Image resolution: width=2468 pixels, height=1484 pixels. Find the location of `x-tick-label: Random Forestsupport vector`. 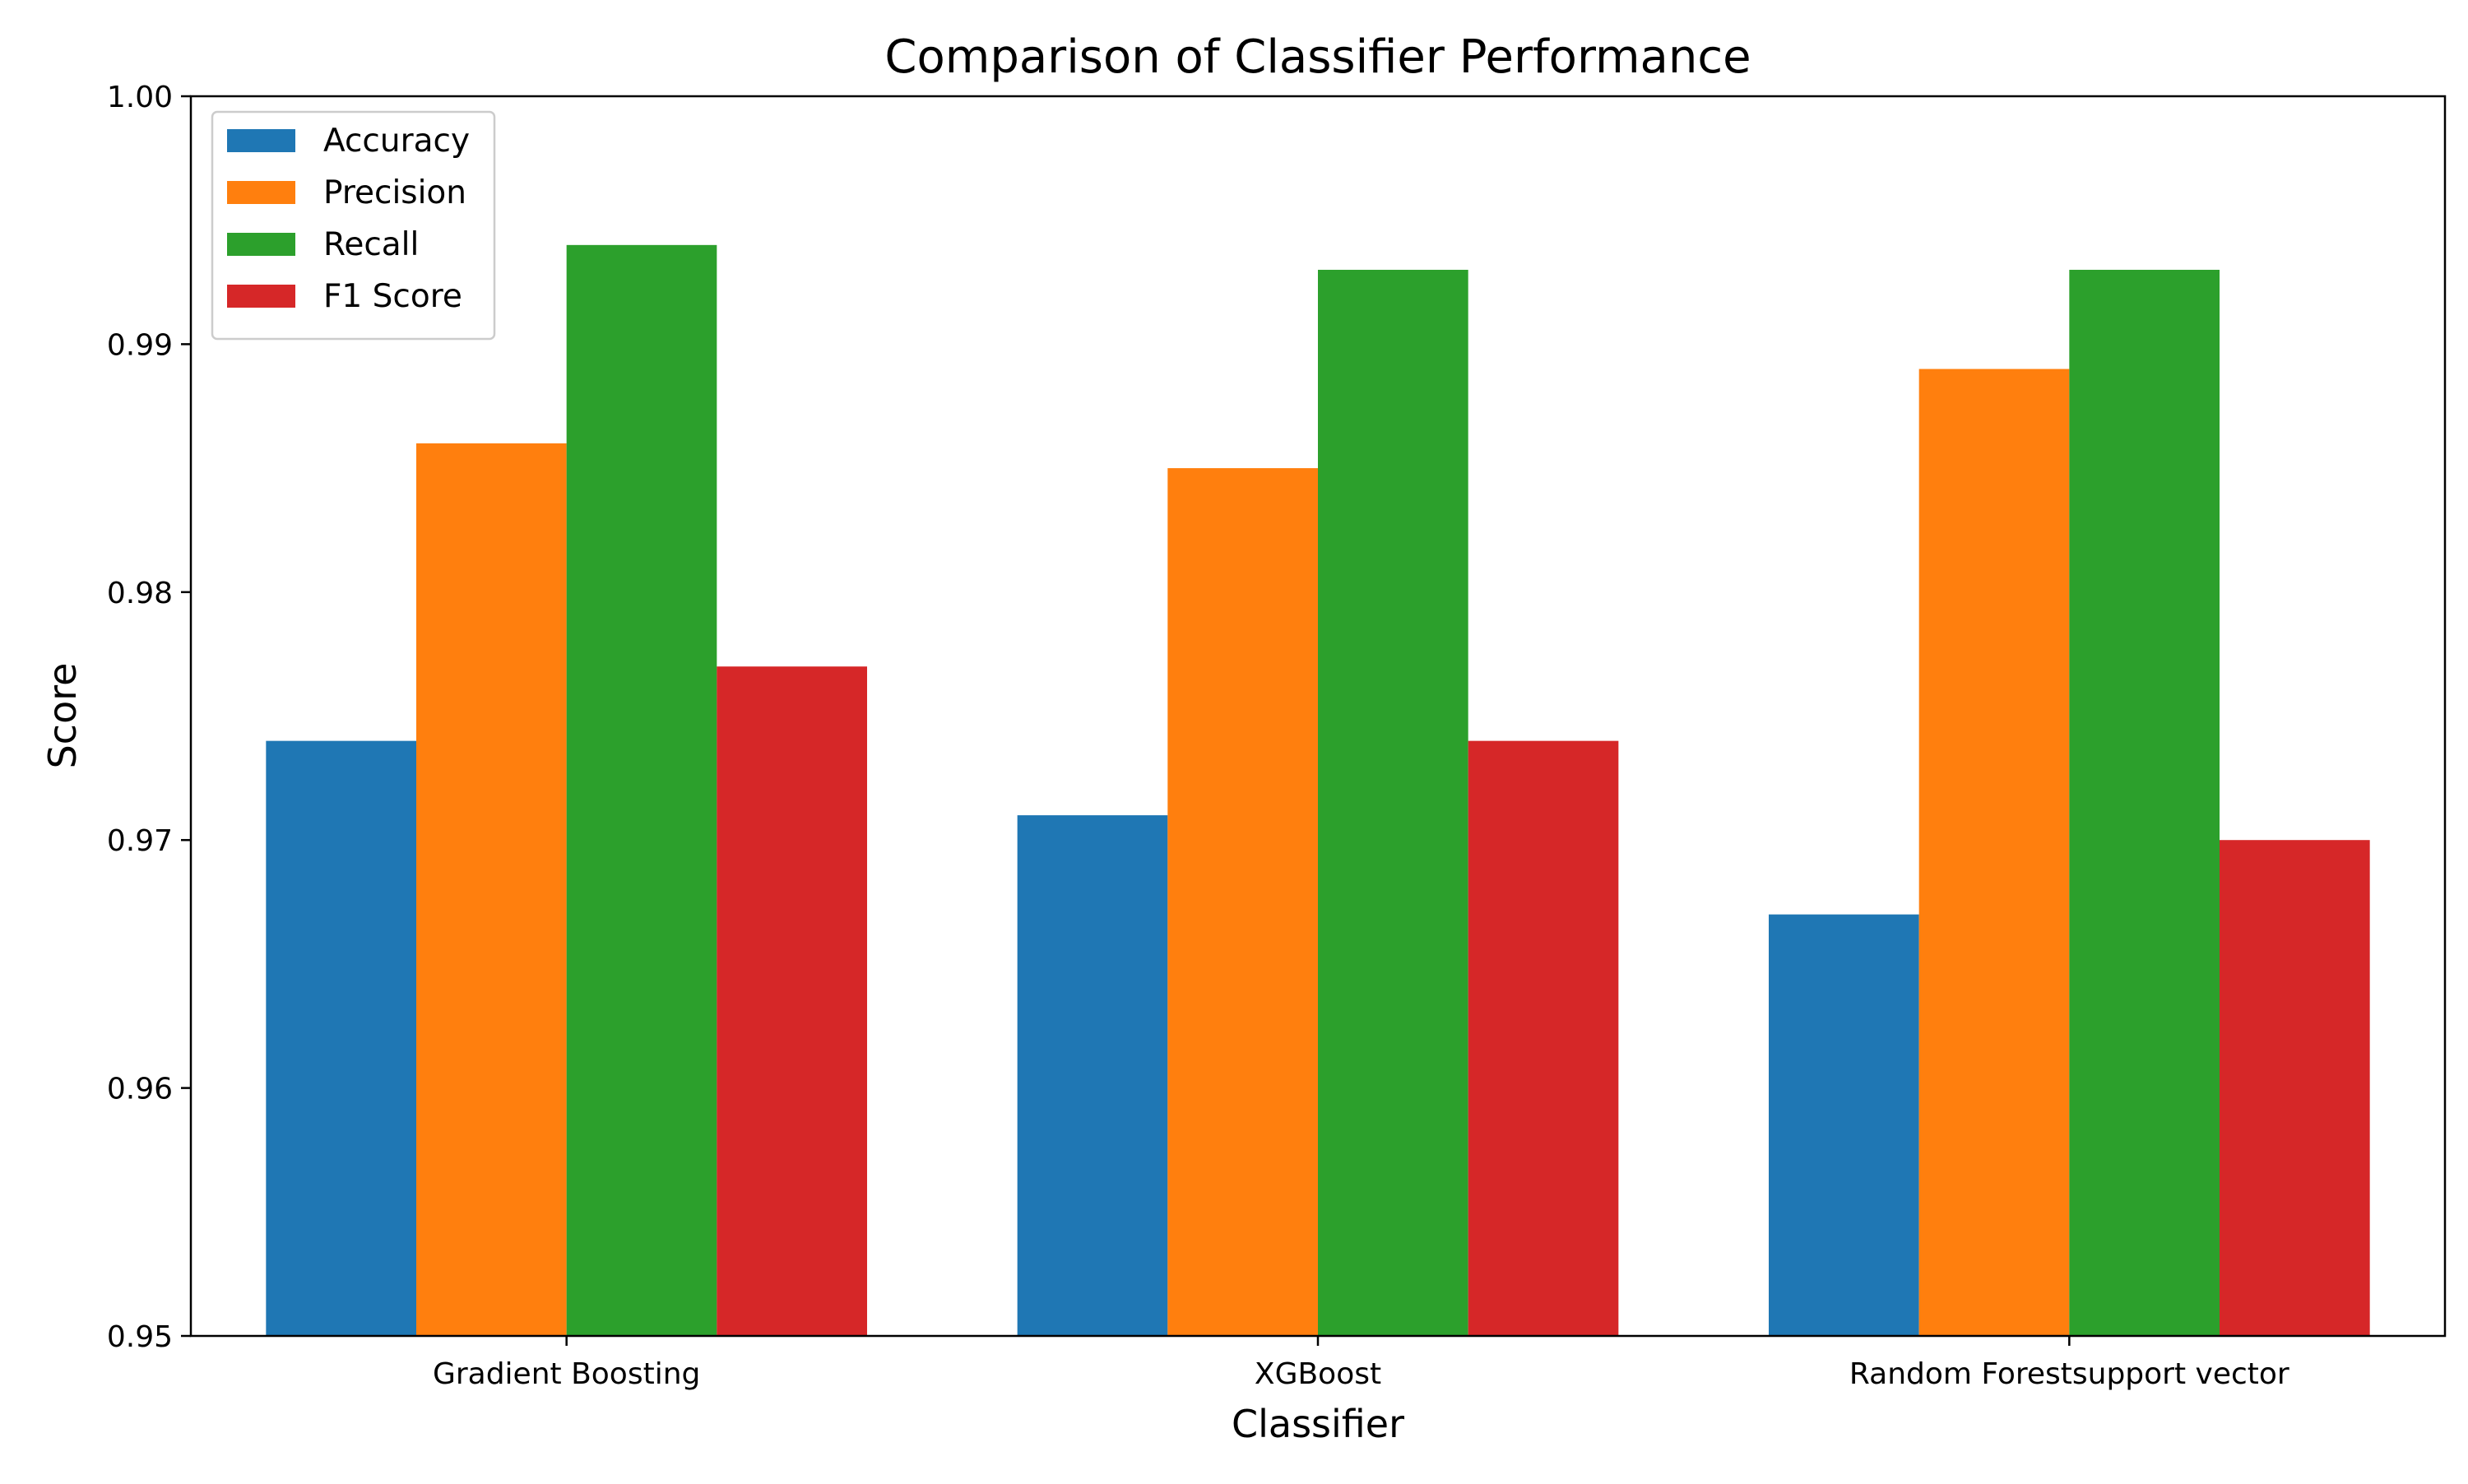

x-tick-label: Random Forestsupport vector is located at coordinates (2069, 1374).